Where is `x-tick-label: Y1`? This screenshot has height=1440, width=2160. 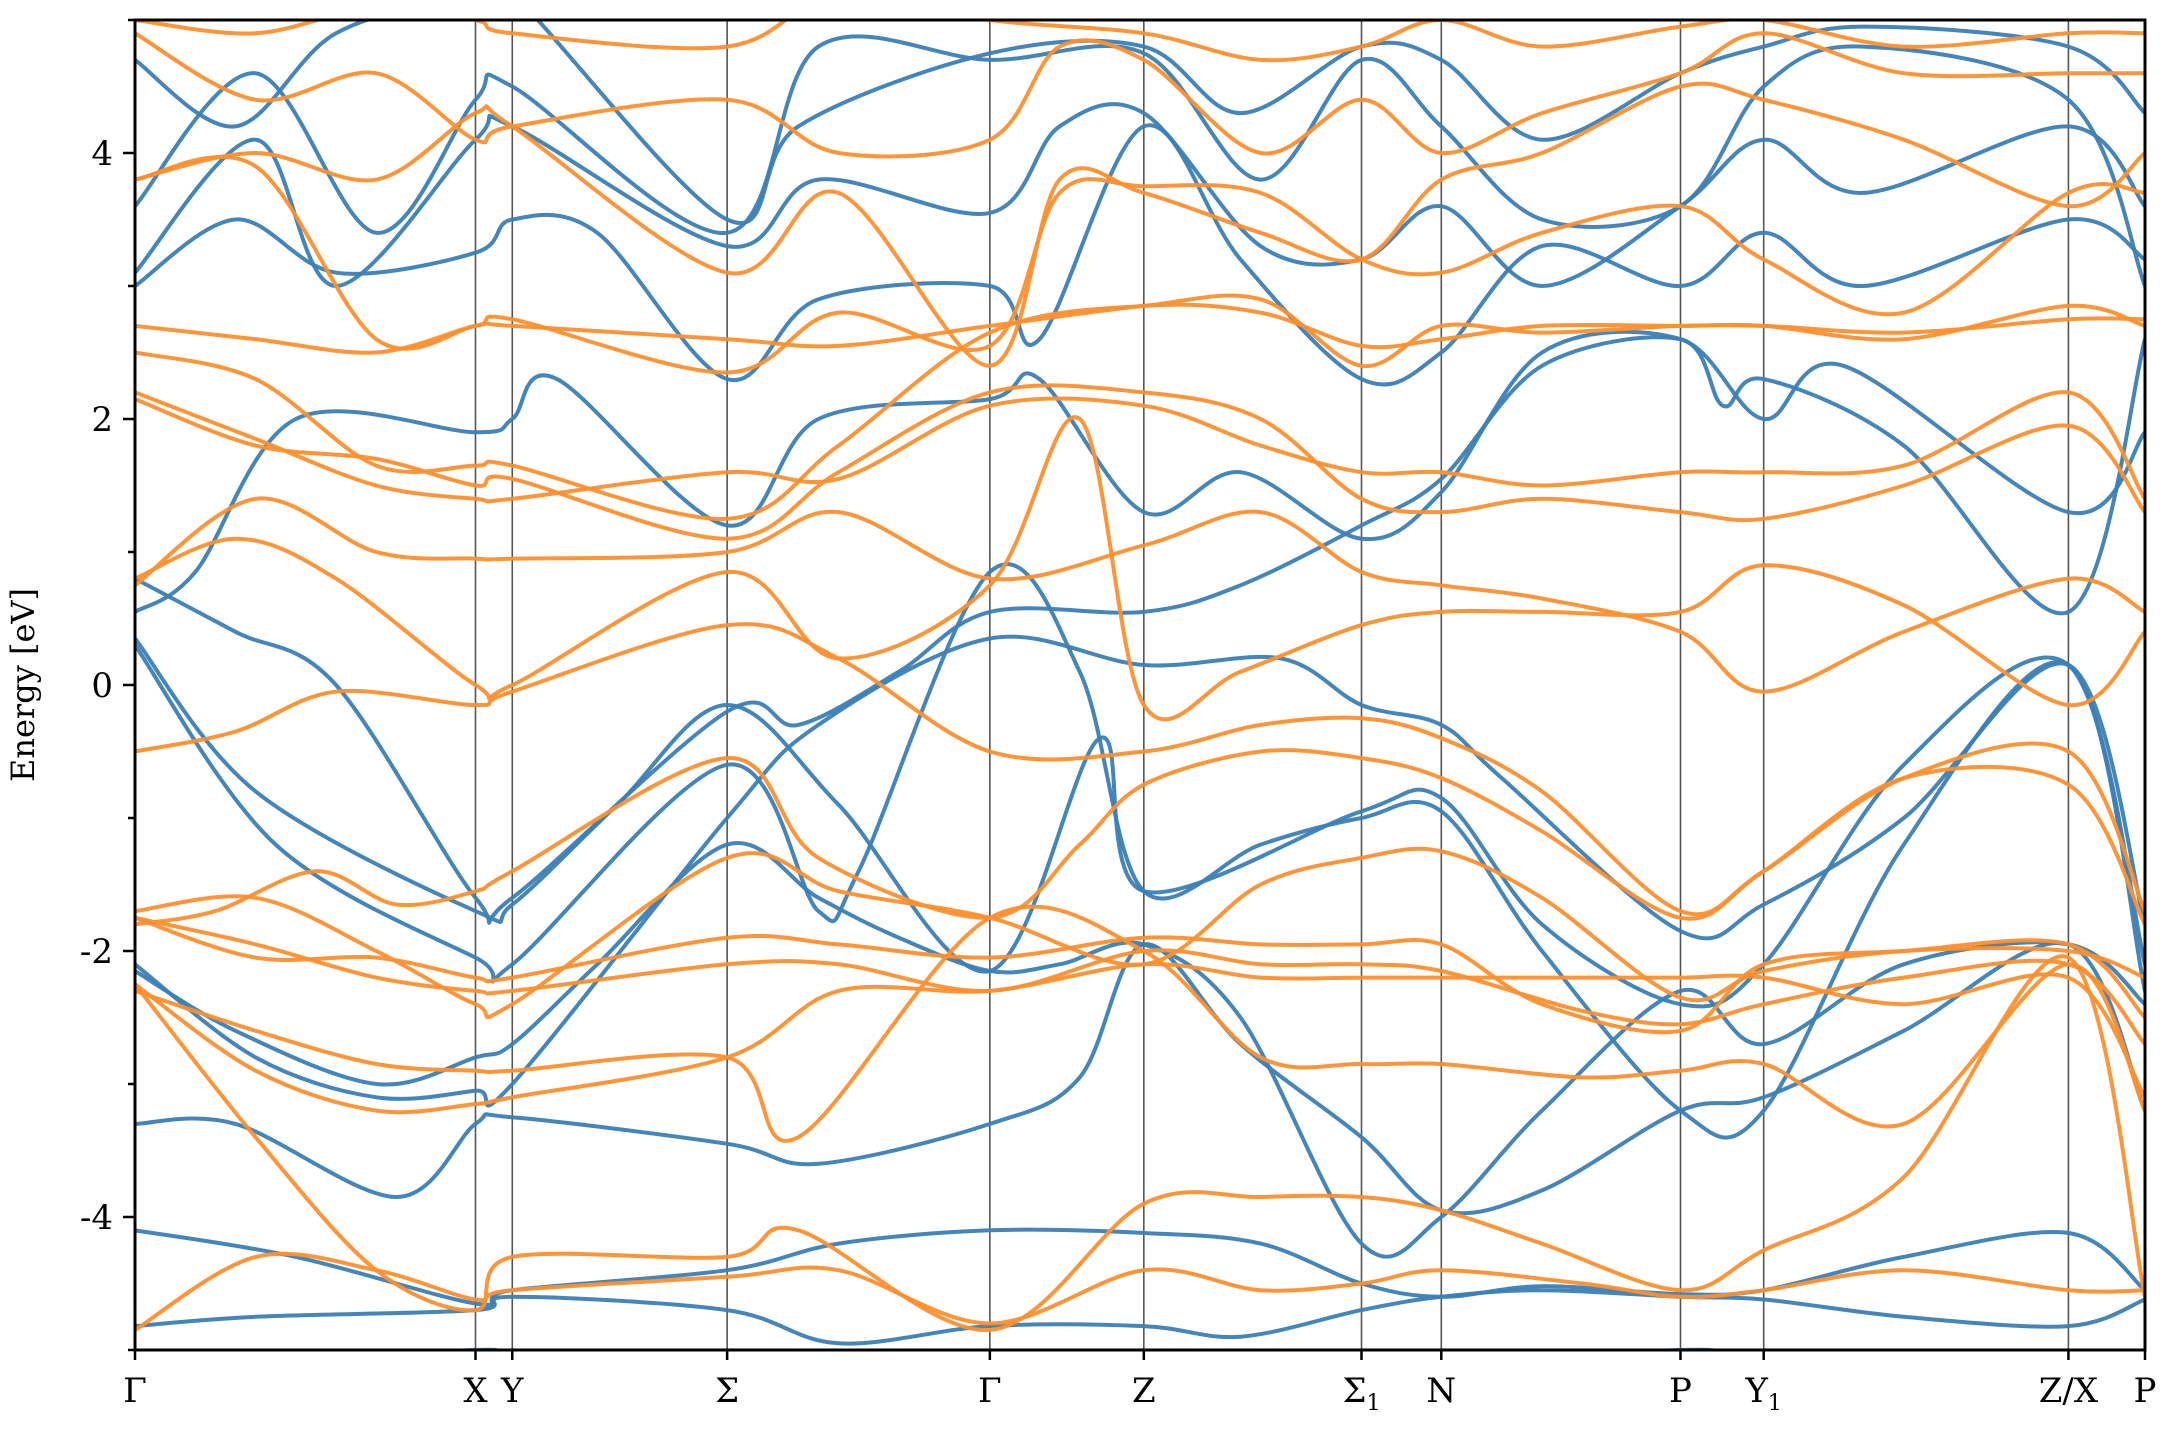
x-tick-label: Y1 is located at coordinates (1762, 1393).